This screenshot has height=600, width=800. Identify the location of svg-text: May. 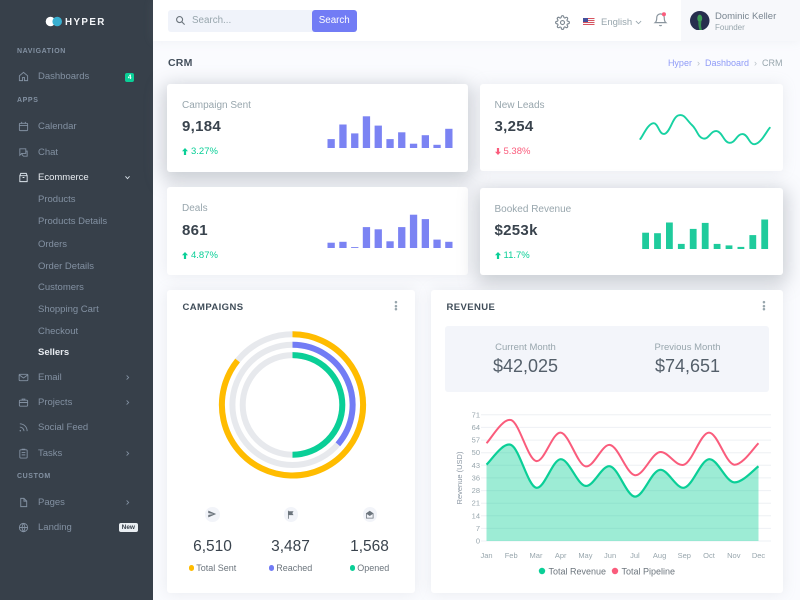
(585, 555).